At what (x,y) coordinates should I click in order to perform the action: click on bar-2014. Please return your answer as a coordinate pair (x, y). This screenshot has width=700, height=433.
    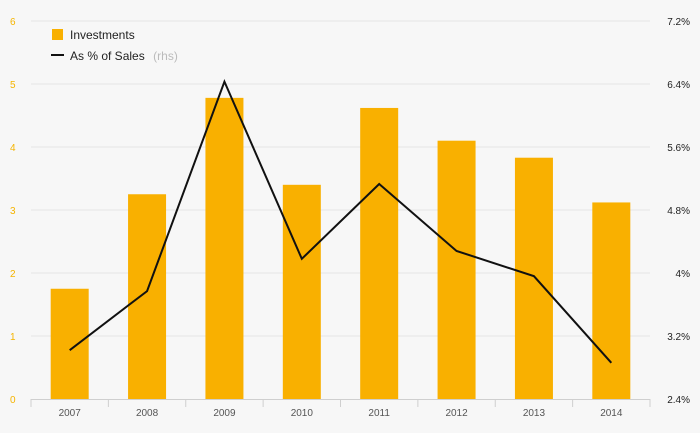
    Looking at the image, I should click on (611, 300).